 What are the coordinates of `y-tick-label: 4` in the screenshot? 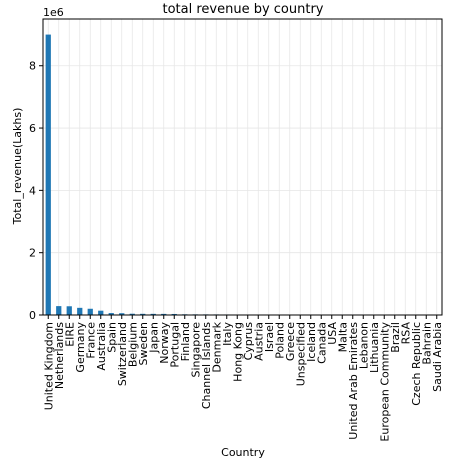 It's located at (32, 190).